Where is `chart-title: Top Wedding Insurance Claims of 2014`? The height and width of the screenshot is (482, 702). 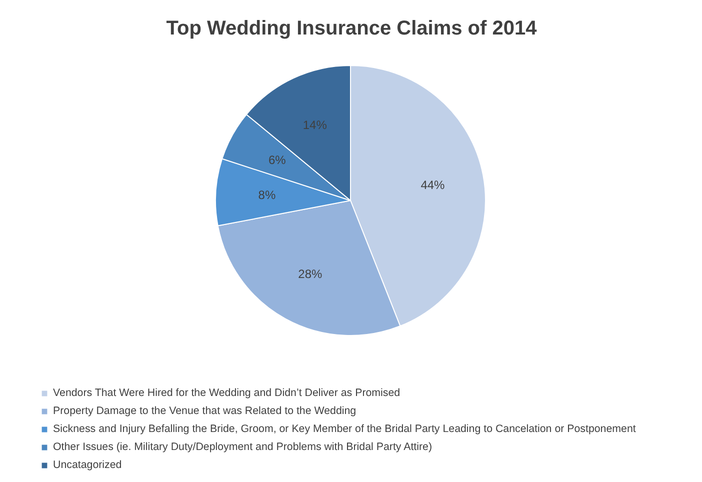
chart-title: Top Wedding Insurance Claims of 2014 is located at coordinates (352, 29).